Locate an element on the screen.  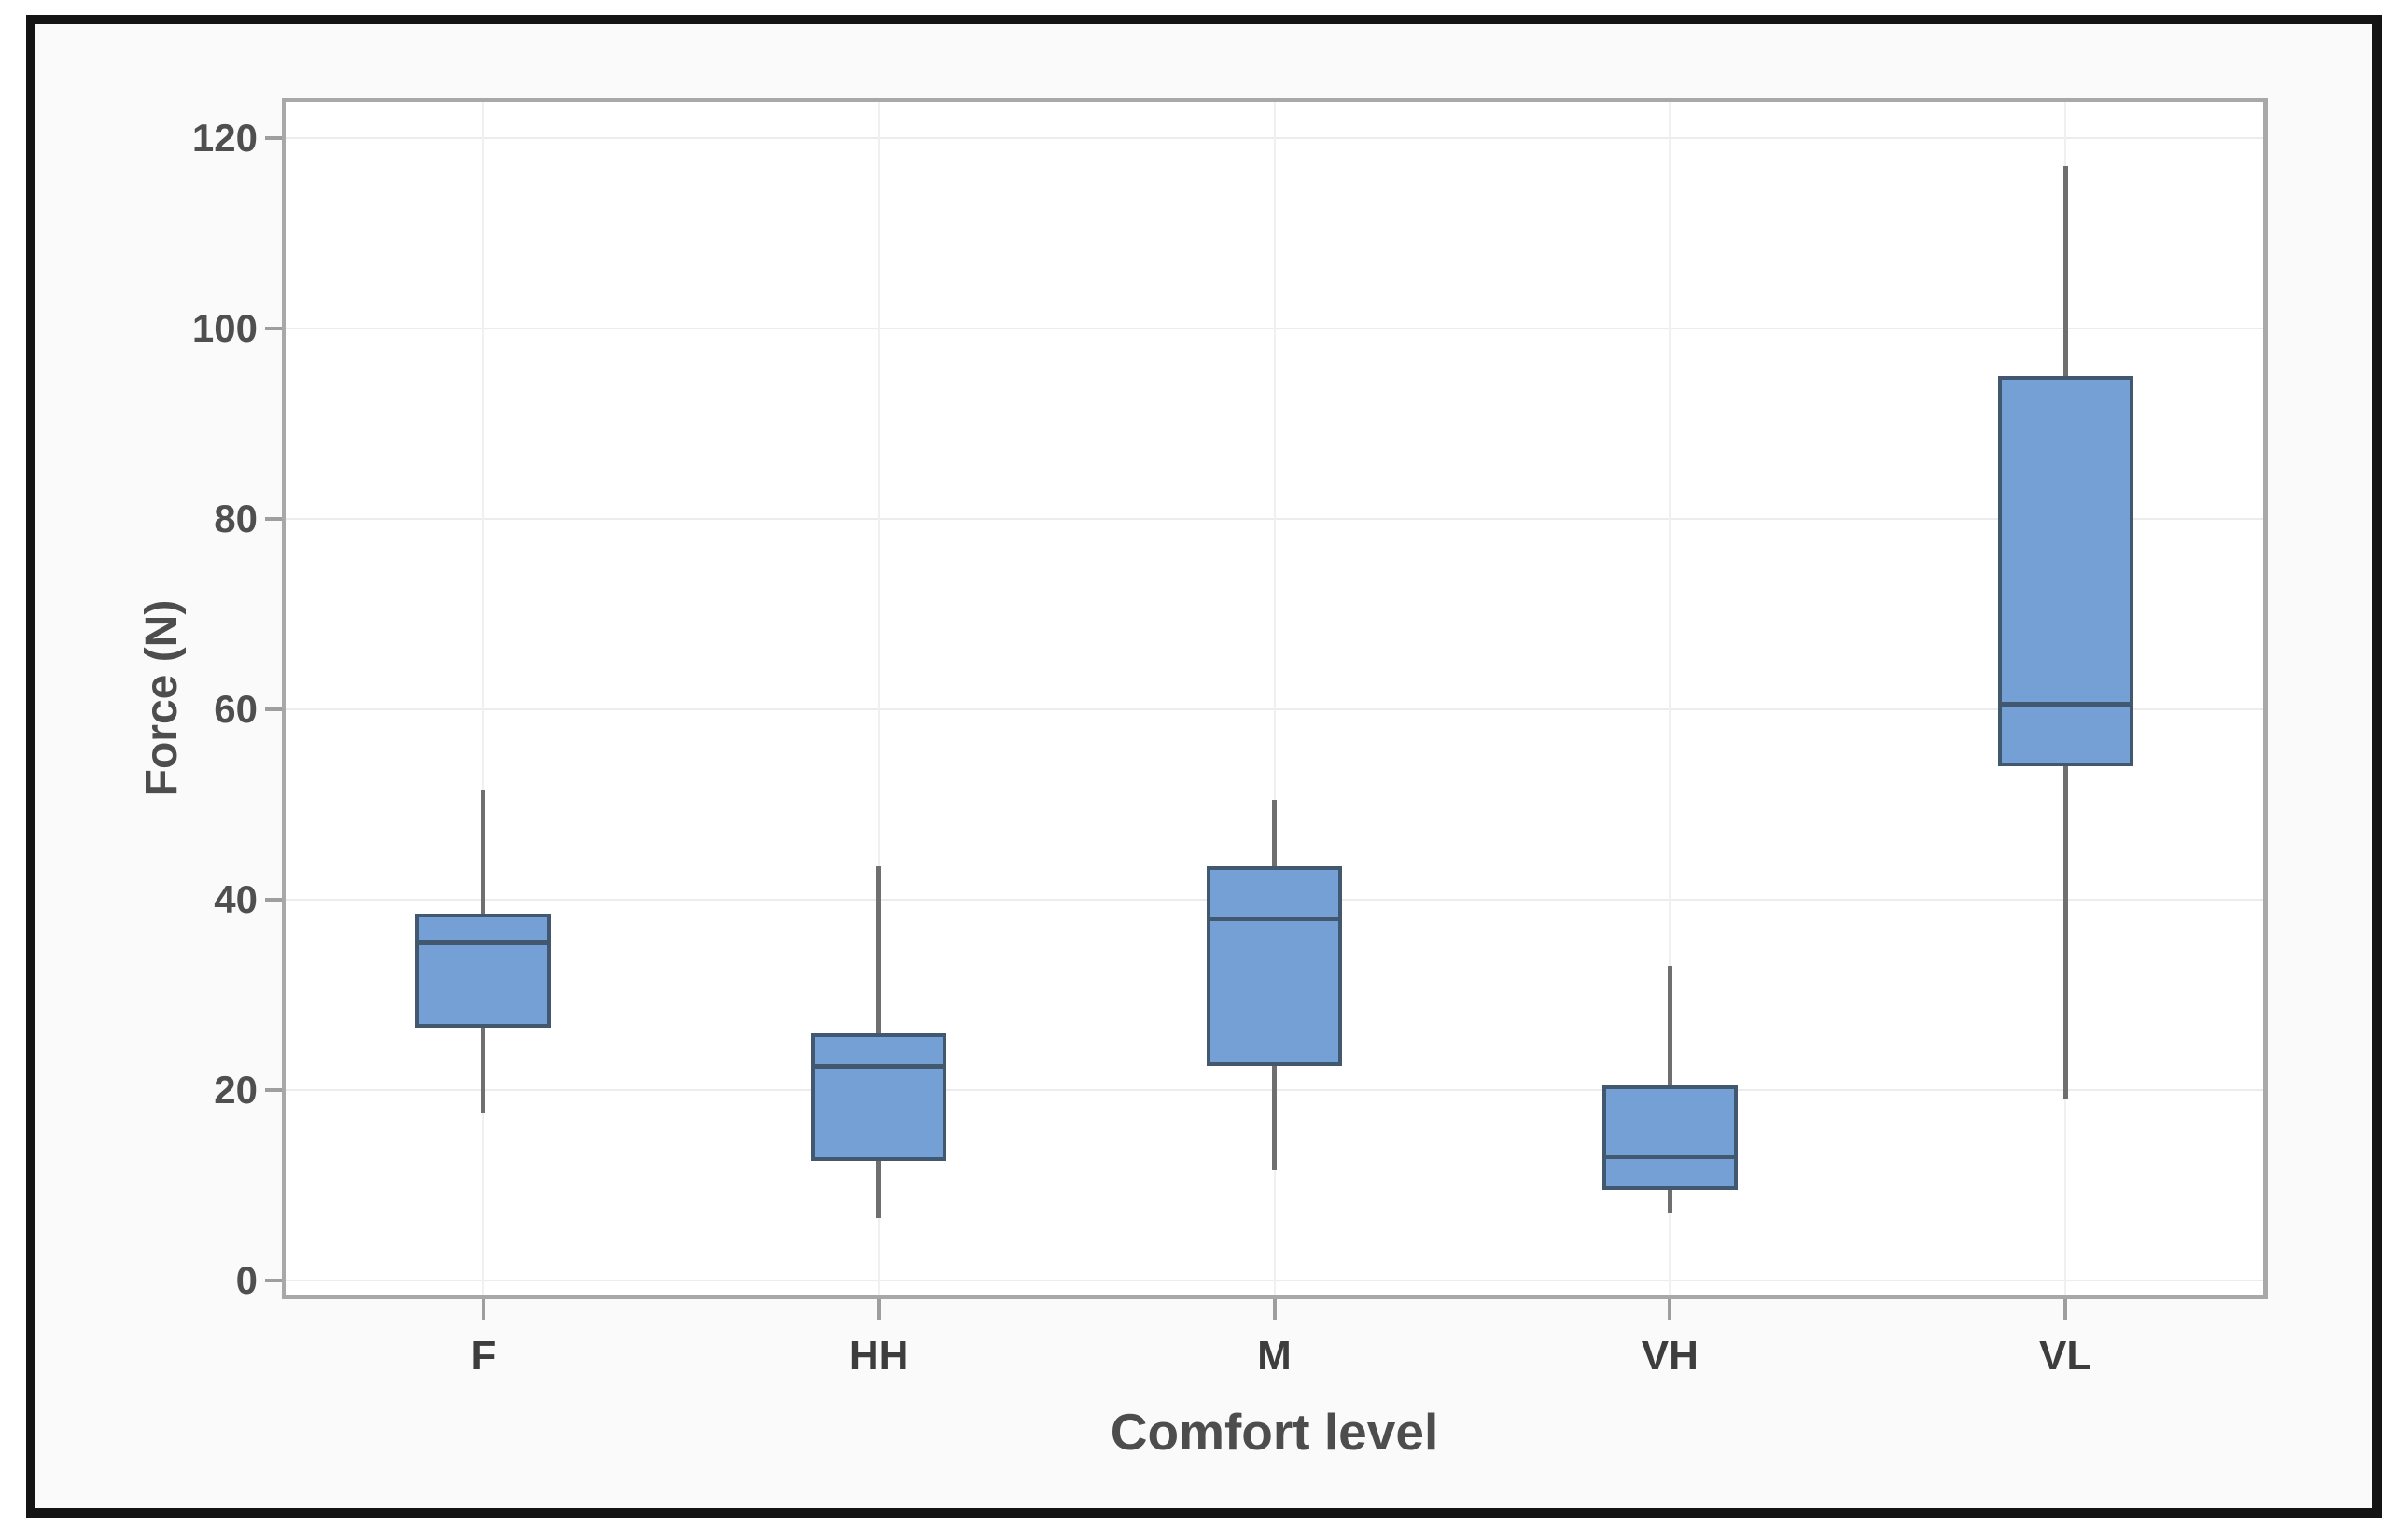
y-tick-label: 20 is located at coordinates (236, 1089).